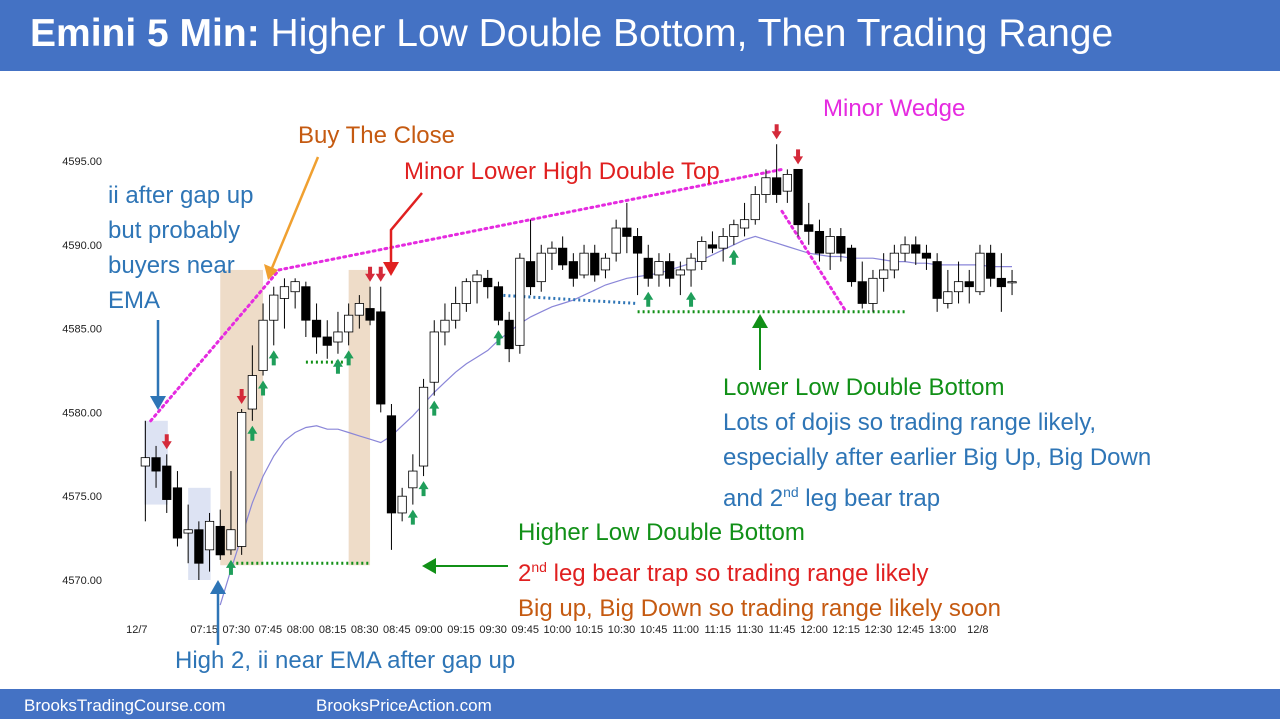 This screenshot has height=719, width=1280. Describe the element at coordinates (406, 228) in the screenshot. I see `lower-high-pointer-line` at that location.